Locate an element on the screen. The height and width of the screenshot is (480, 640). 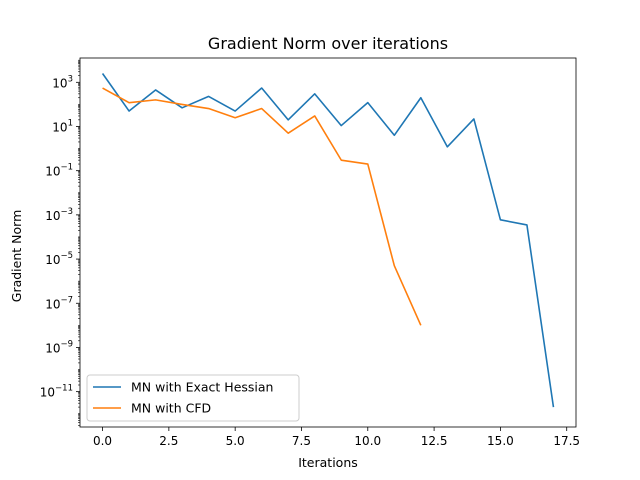
y-tick-label: 10⁻⁵ is located at coordinates (59, 259).